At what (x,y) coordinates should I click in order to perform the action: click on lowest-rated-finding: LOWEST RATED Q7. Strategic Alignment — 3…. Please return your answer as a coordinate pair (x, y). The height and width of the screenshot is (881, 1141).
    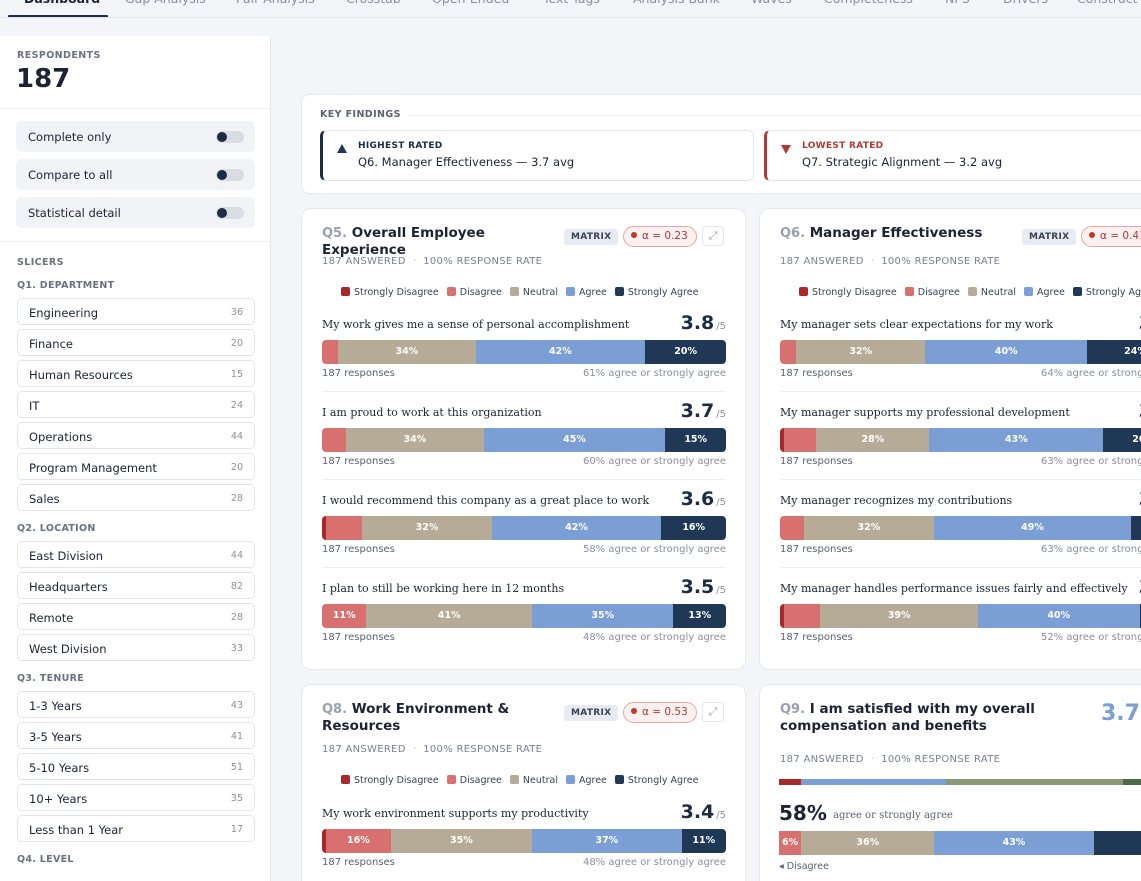
    Looking at the image, I should click on (952, 155).